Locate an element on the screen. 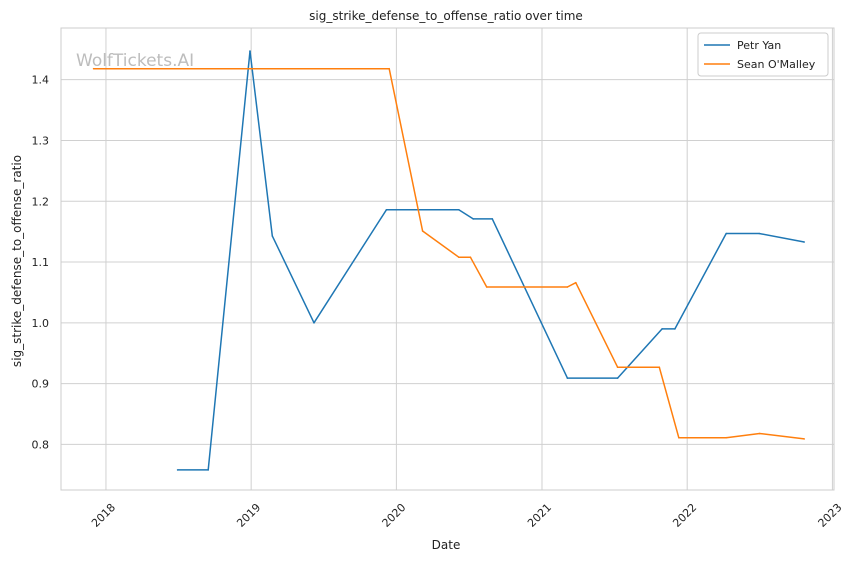  legend-box is located at coordinates (763, 54).